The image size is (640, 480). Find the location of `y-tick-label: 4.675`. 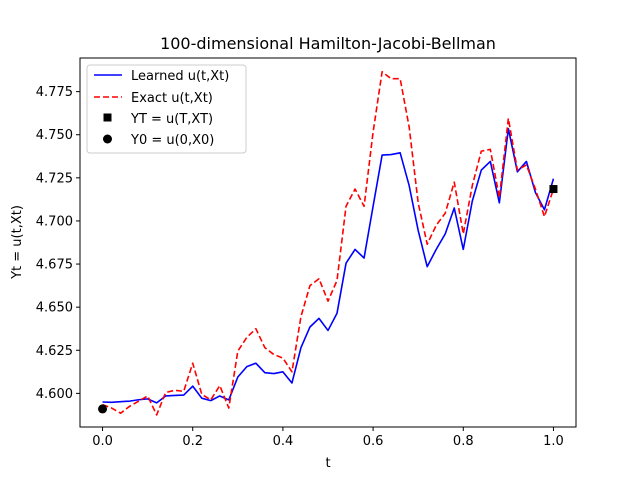

y-tick-label: 4.675 is located at coordinates (54, 265).